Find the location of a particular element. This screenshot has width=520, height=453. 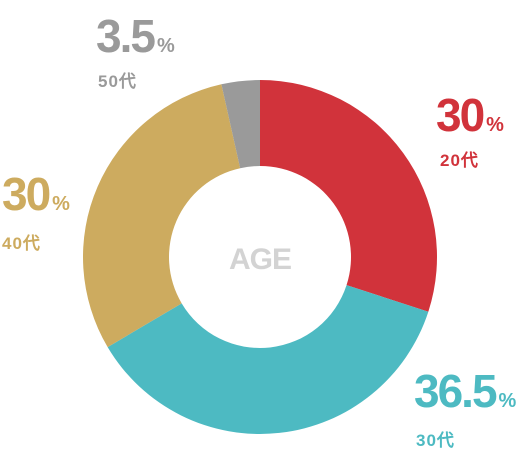

center-label: AGE is located at coordinates (260, 259).